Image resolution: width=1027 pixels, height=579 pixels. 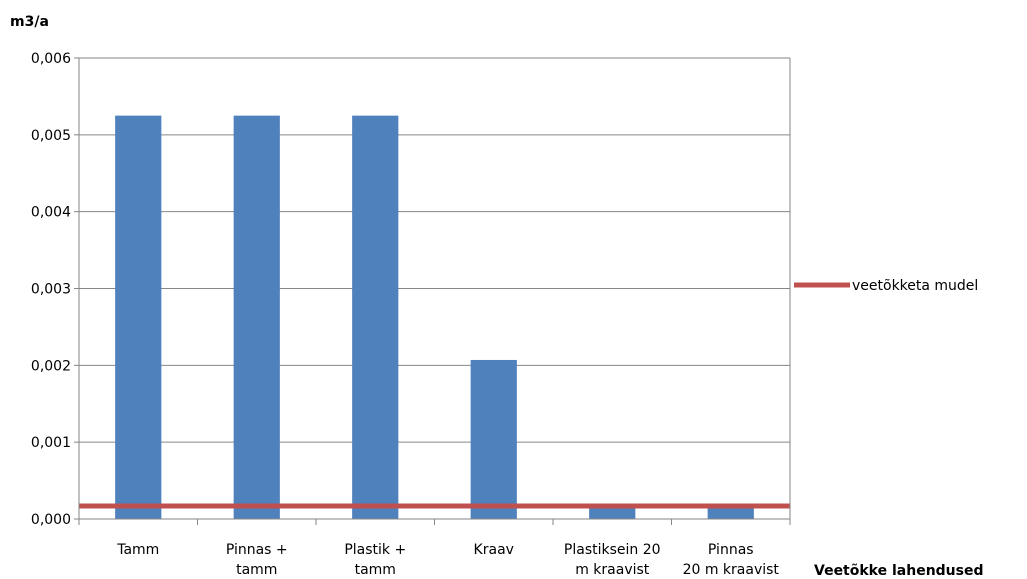 I want to click on y-tick-label: 0,005, so click(x=51, y=136).